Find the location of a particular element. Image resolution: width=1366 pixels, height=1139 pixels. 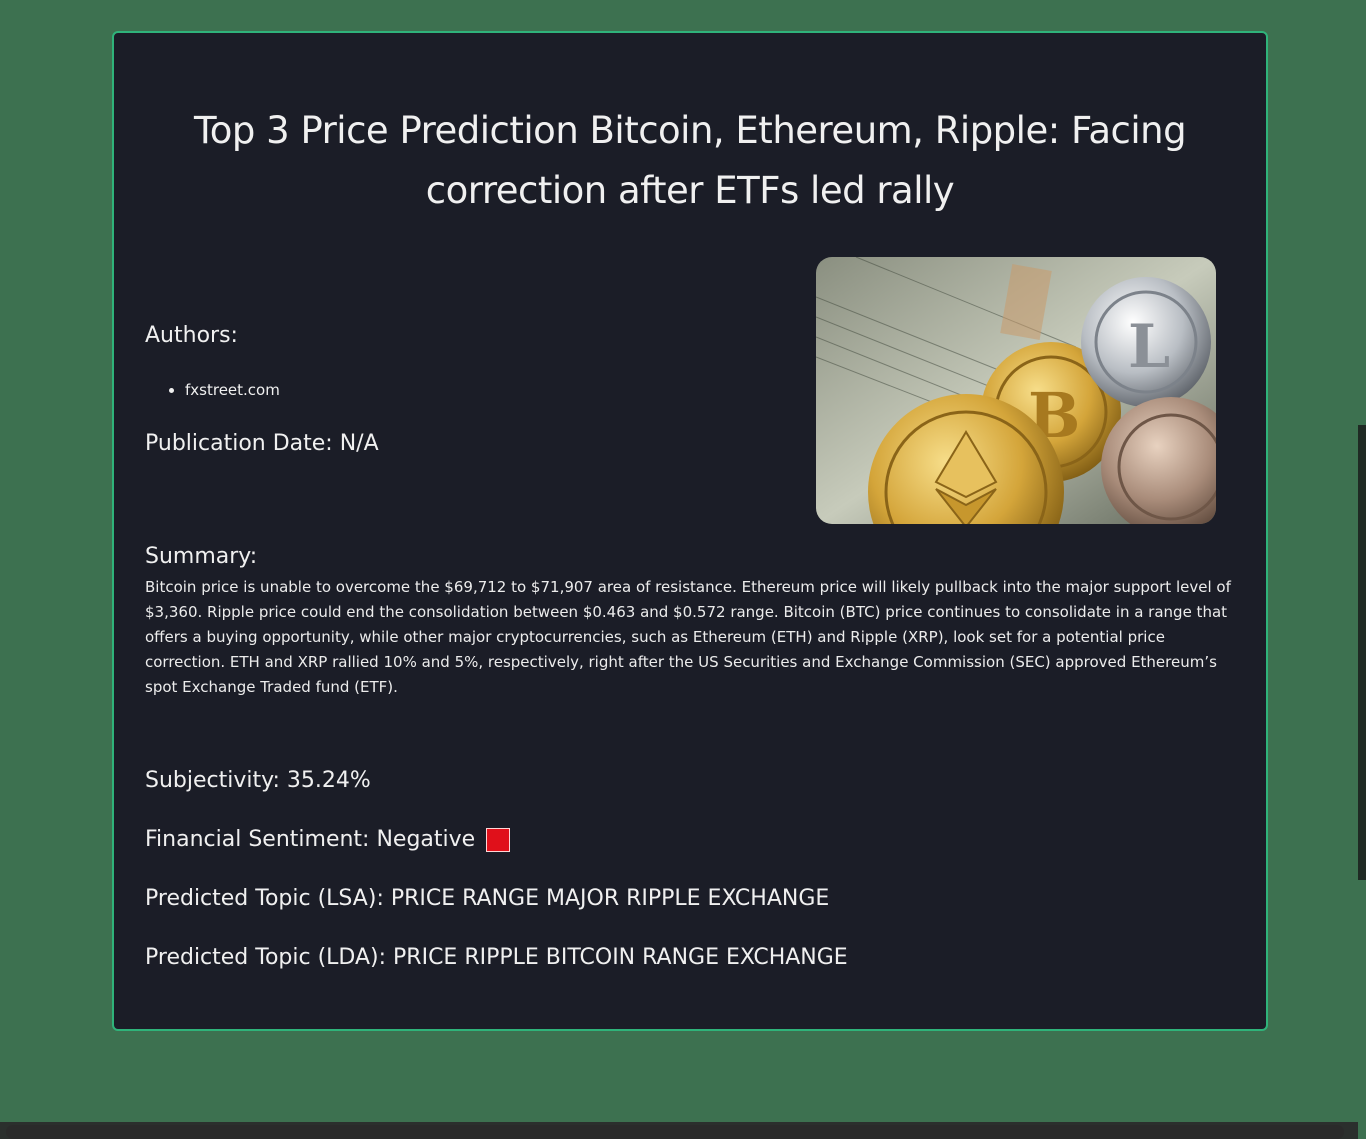

authors-label: Authors: is located at coordinates (191, 335).